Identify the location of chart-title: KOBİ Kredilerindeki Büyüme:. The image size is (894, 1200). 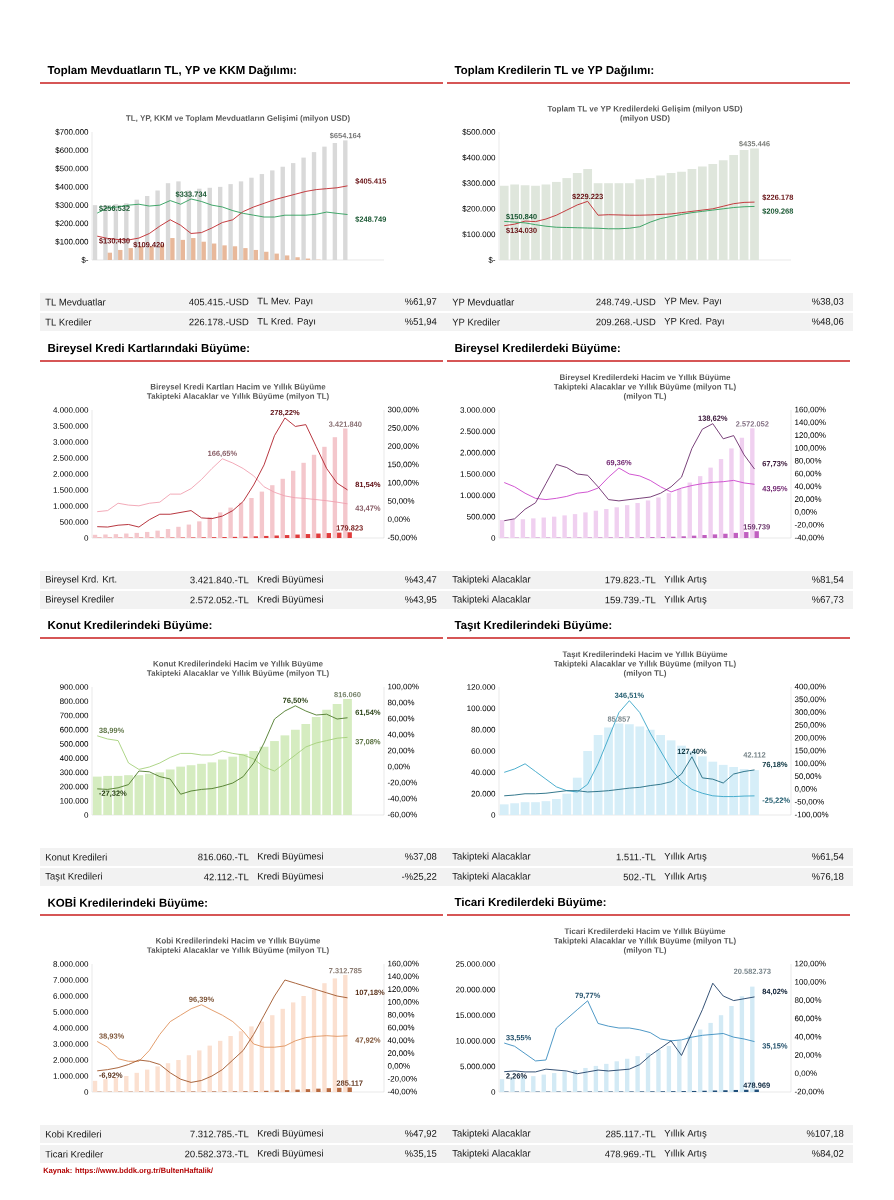
(127, 903).